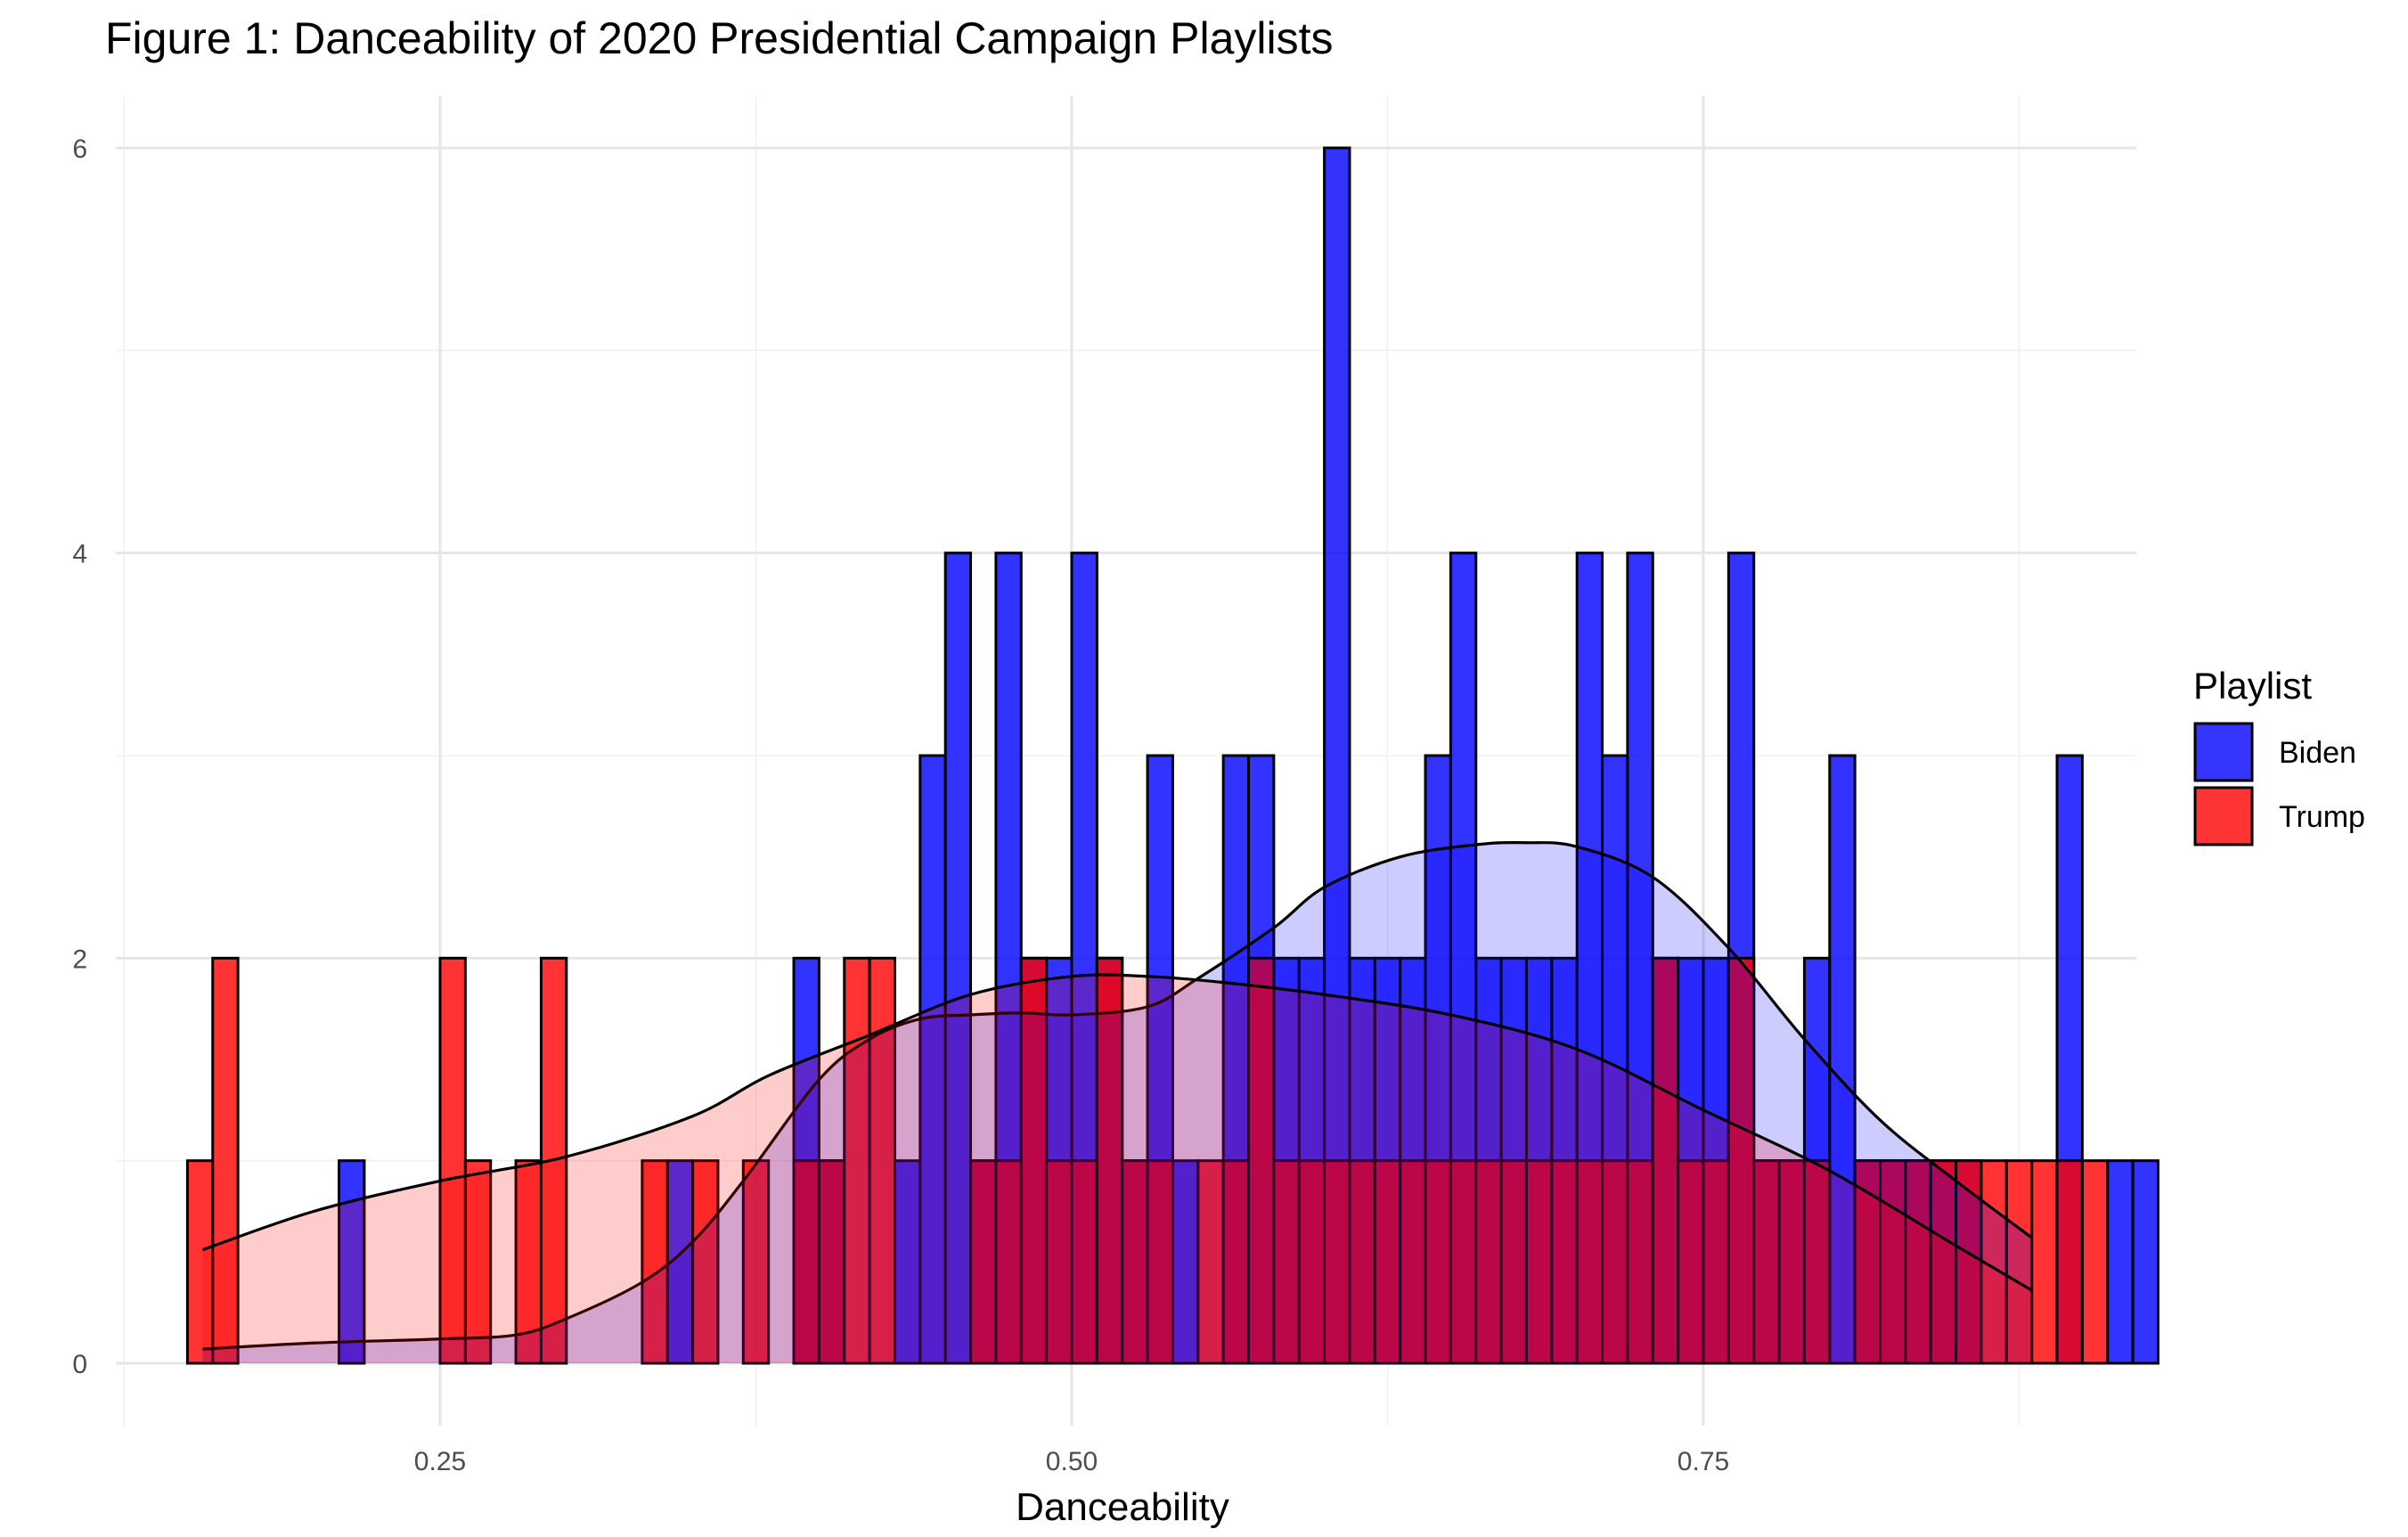  I want to click on legend-title: Playlist, so click(2252, 686).